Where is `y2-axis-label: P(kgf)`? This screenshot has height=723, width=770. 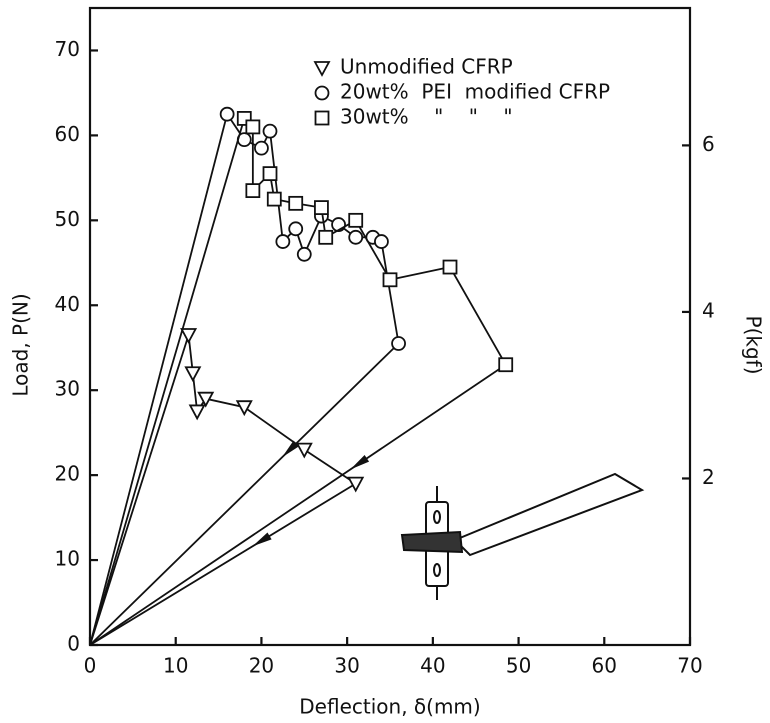
y2-axis-label: P(kgf) is located at coordinates (754, 345).